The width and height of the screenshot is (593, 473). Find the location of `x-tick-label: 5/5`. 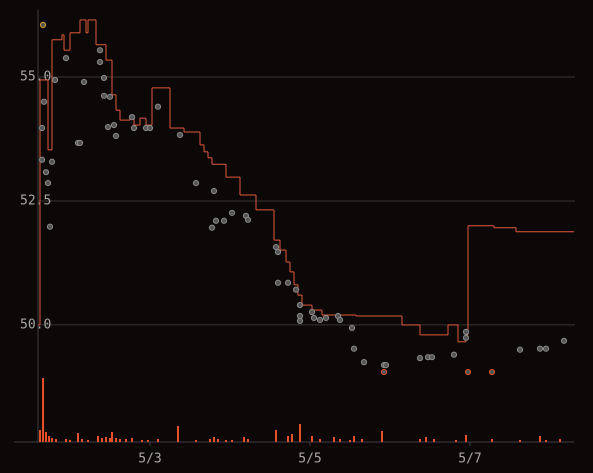

x-tick-label: 5/5 is located at coordinates (309, 459).